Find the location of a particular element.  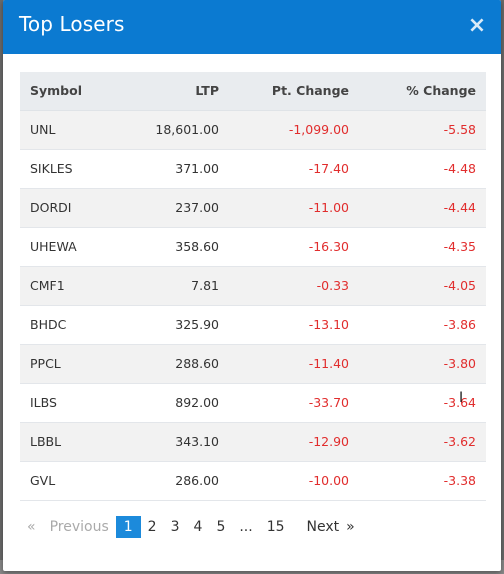

page-button-4: 4 is located at coordinates (198, 527).